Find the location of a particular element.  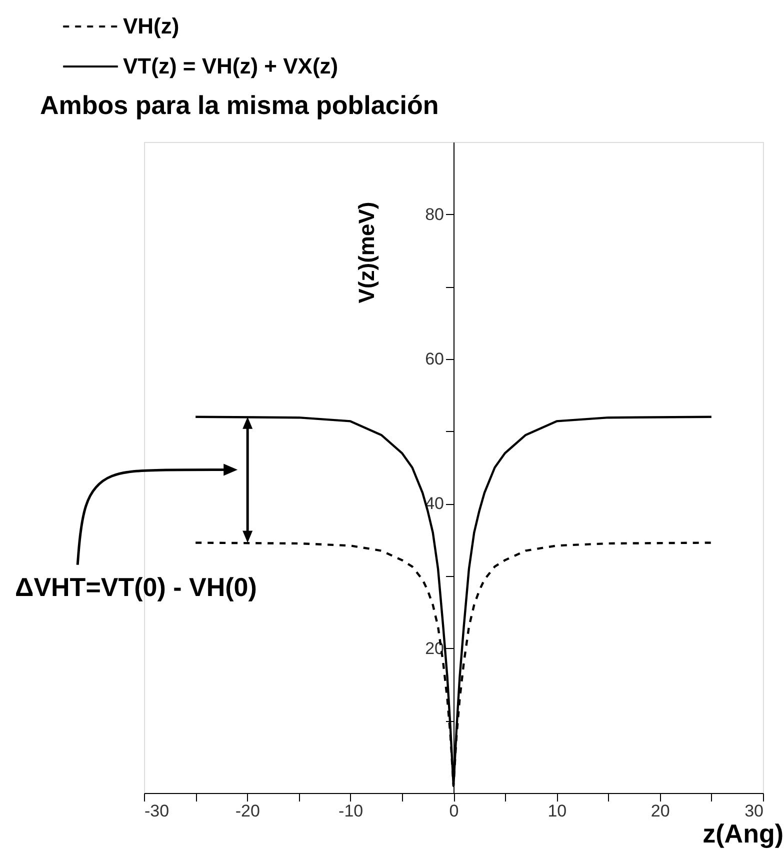

x-tick-label: 20 is located at coordinates (660, 811).